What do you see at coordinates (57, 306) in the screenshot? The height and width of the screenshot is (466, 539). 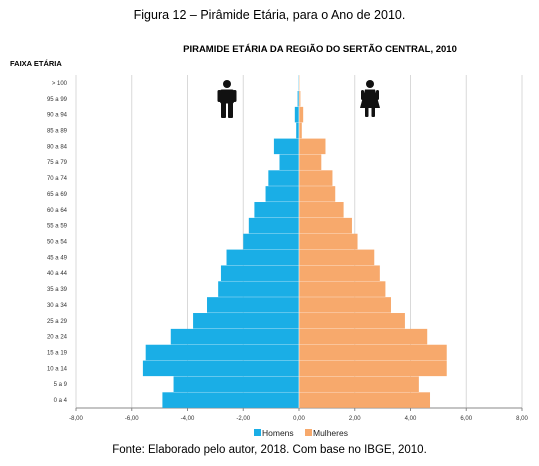 I see `y-tick-label: 30 a 34` at bounding box center [57, 306].